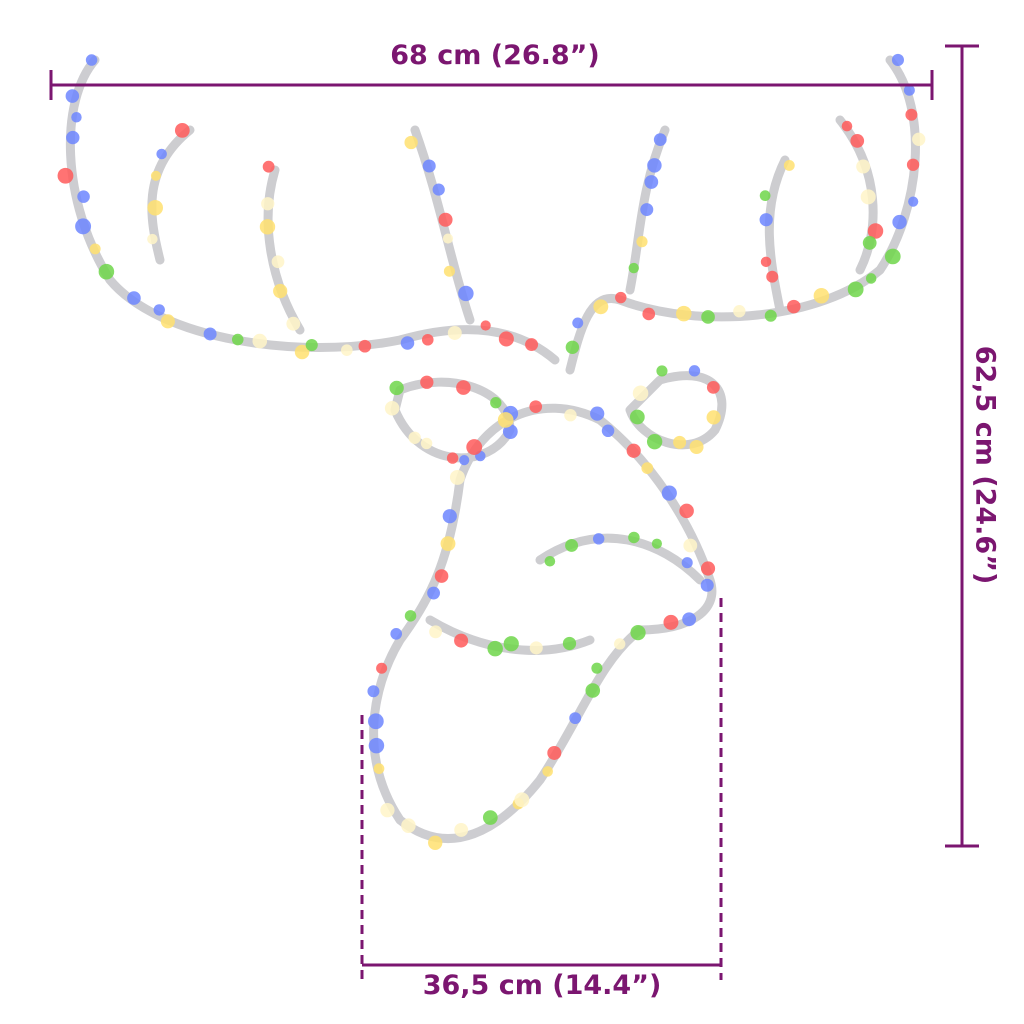 Image resolution: width=1024 pixels, height=1024 pixels. Describe the element at coordinates (542, 985) in the screenshot. I see `base-width-label: 36,5 cm (14.4”)` at that location.